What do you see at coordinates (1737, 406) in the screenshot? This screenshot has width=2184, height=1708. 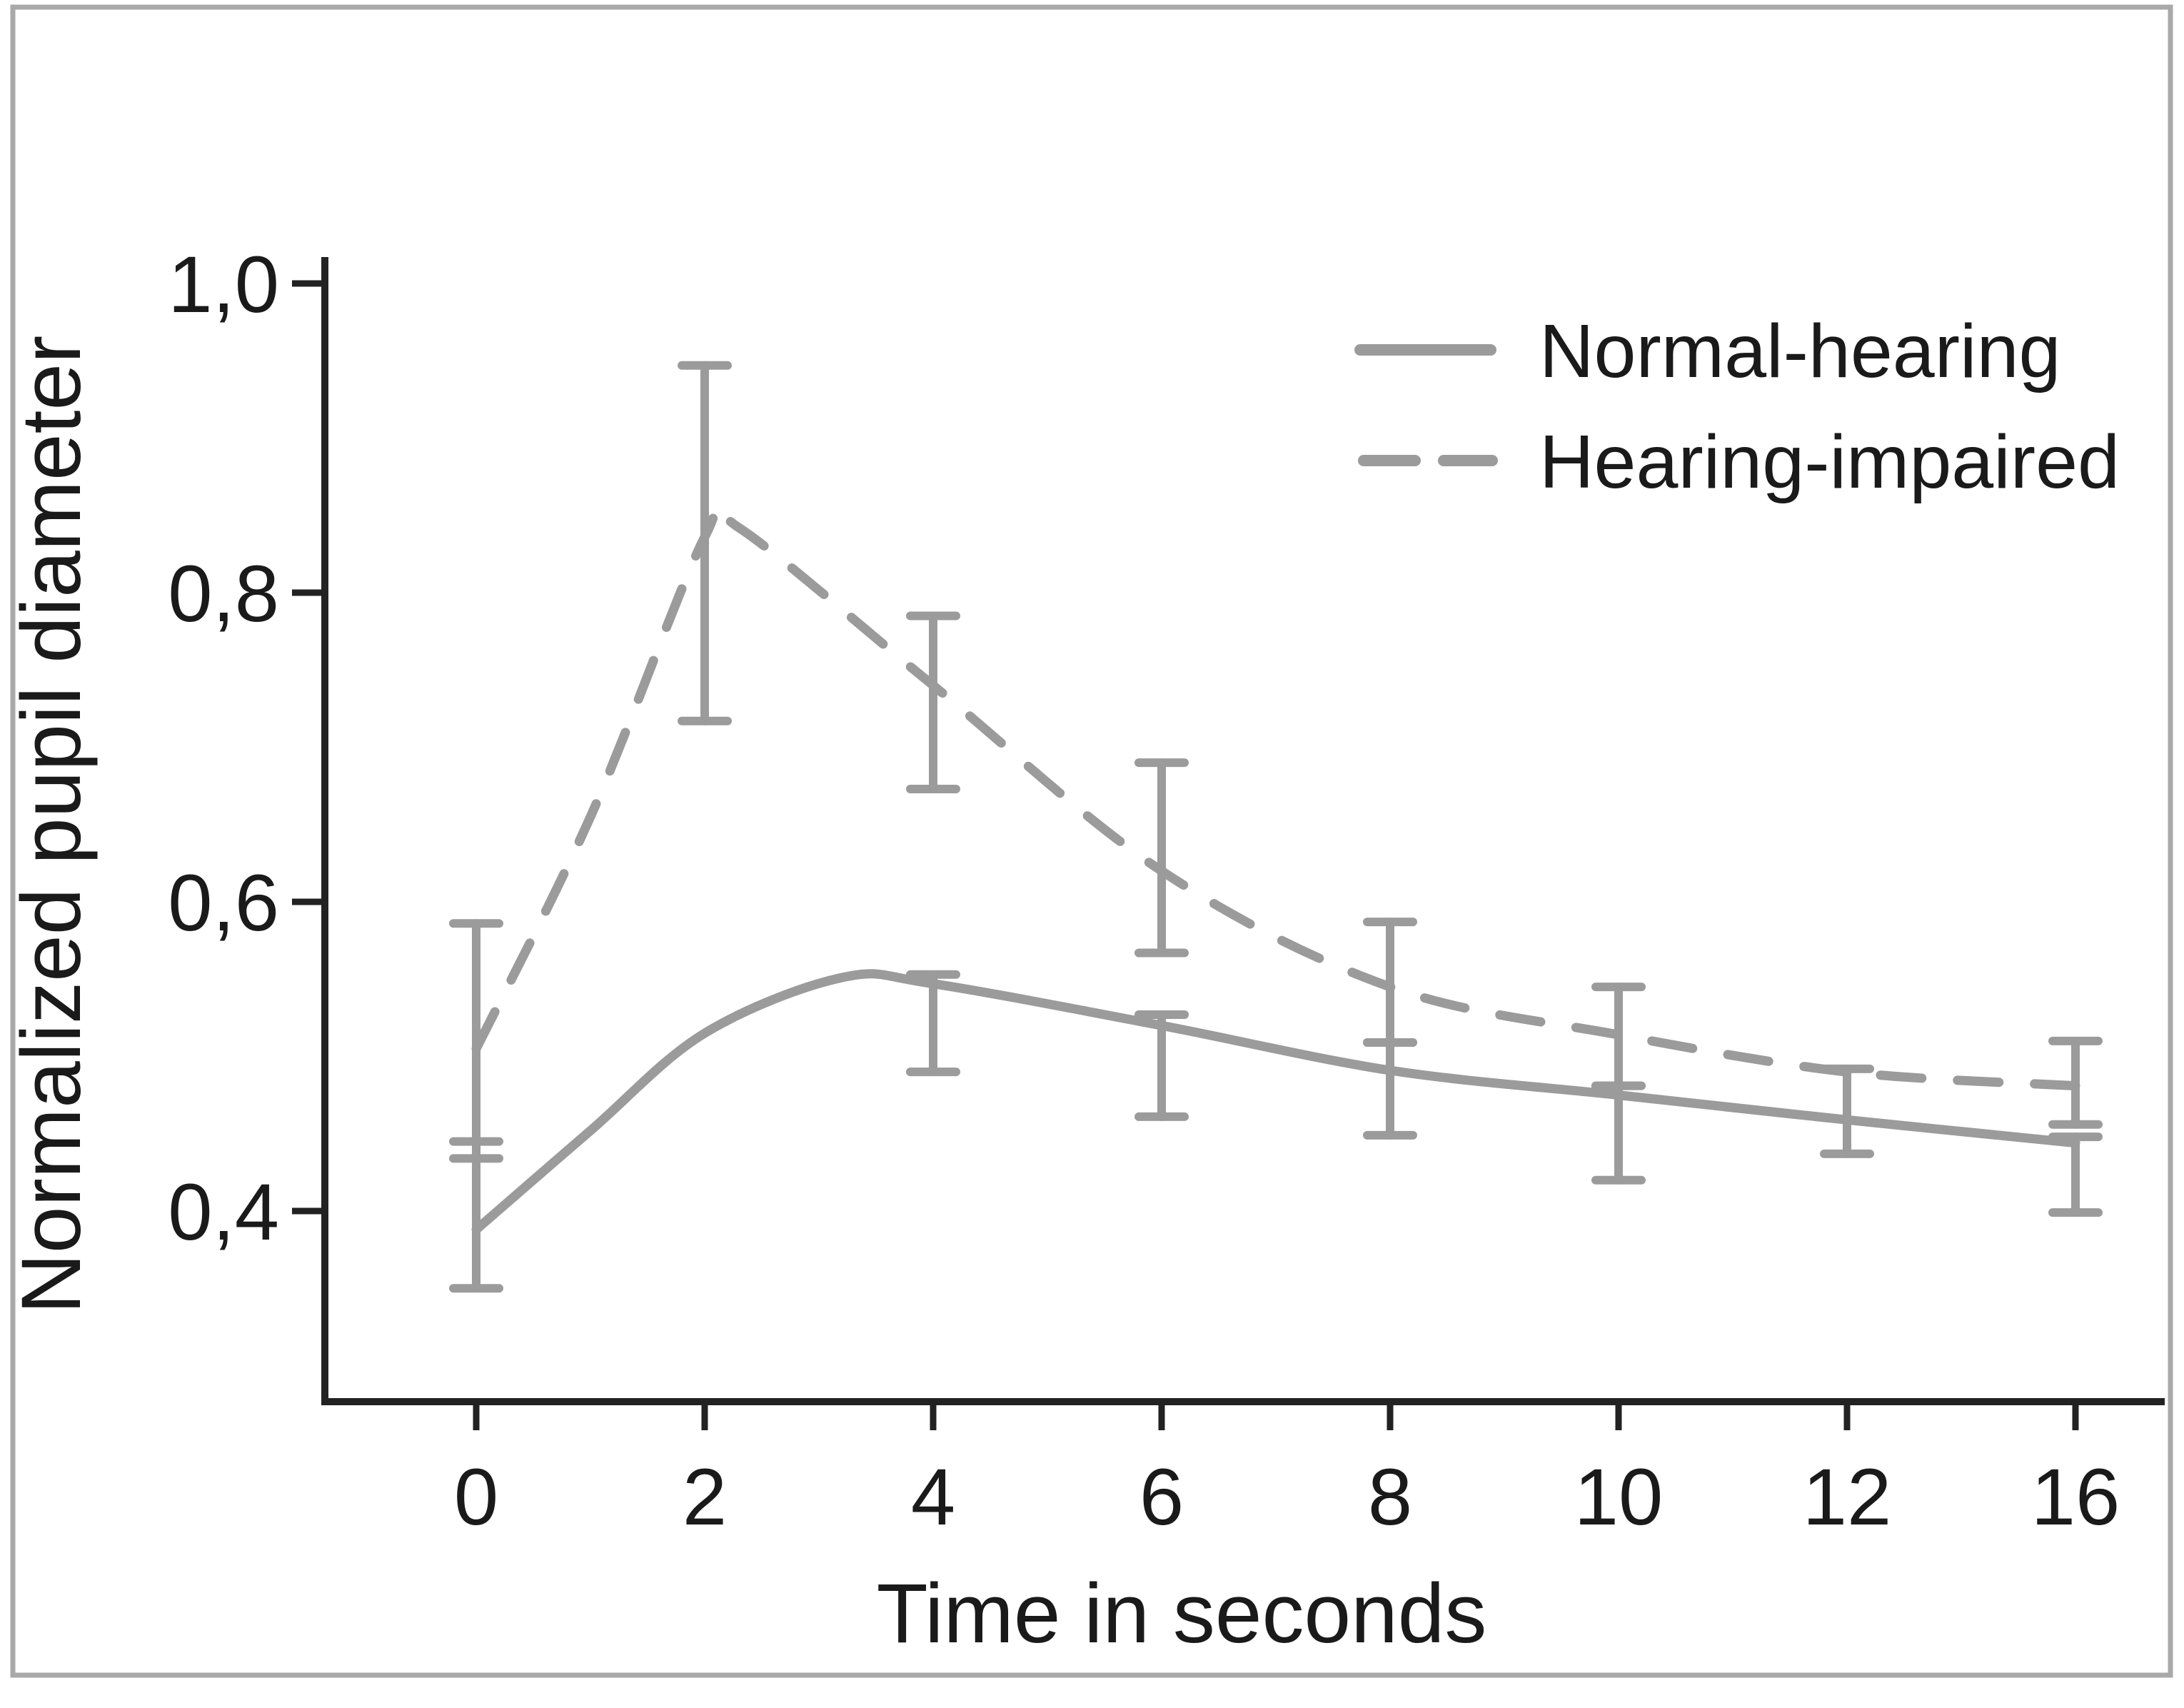 I see `legend: Normal-hearing Hearing-impaired` at bounding box center [1737, 406].